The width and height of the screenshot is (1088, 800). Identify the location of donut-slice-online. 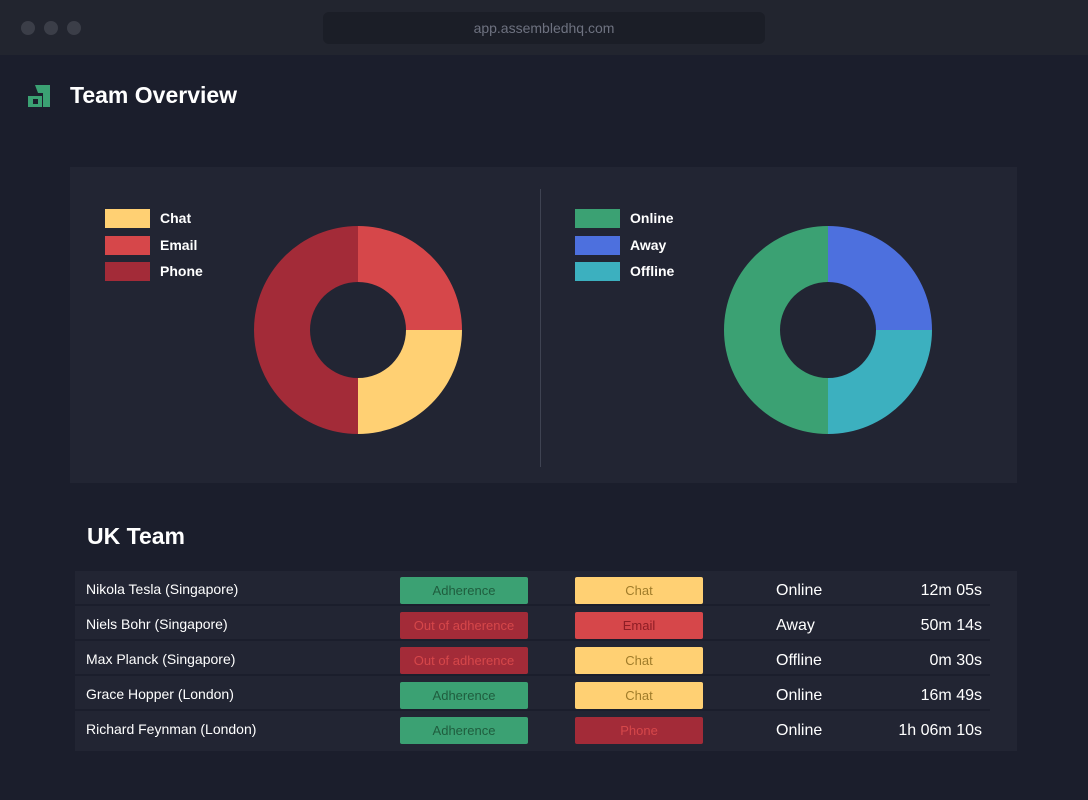
(776, 330).